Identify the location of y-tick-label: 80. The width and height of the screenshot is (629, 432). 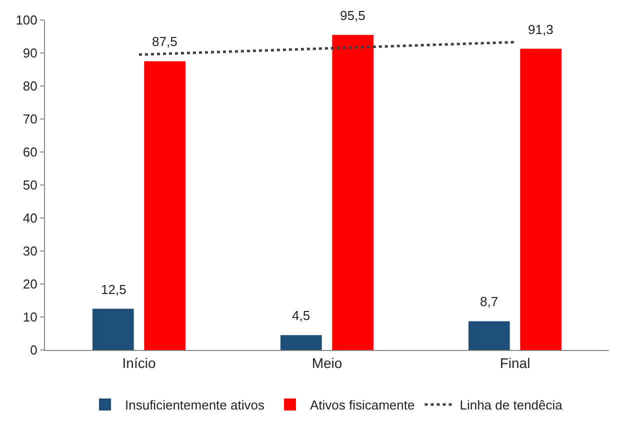
(30, 86).